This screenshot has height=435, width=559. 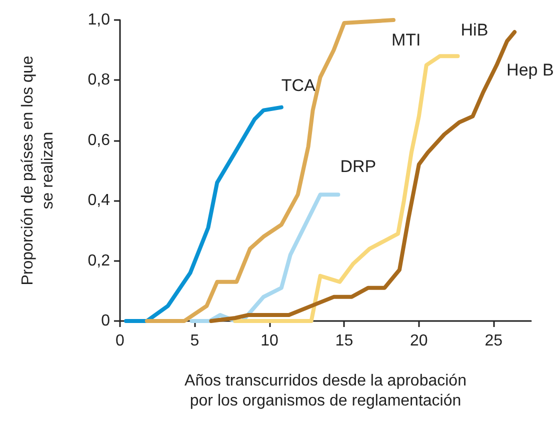 What do you see at coordinates (474, 30) in the screenshot?
I see `series-label: HiB` at bounding box center [474, 30].